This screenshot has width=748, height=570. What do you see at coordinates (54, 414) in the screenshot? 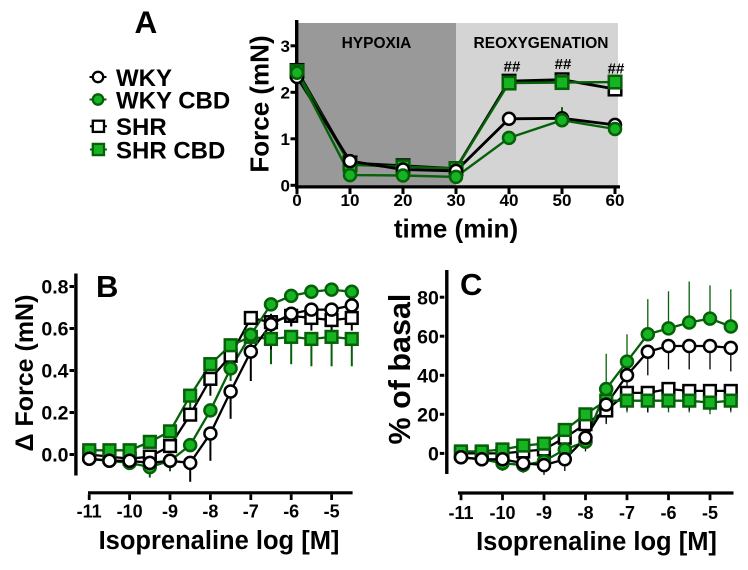
I see `svg-text: 0.2` at bounding box center [54, 414].